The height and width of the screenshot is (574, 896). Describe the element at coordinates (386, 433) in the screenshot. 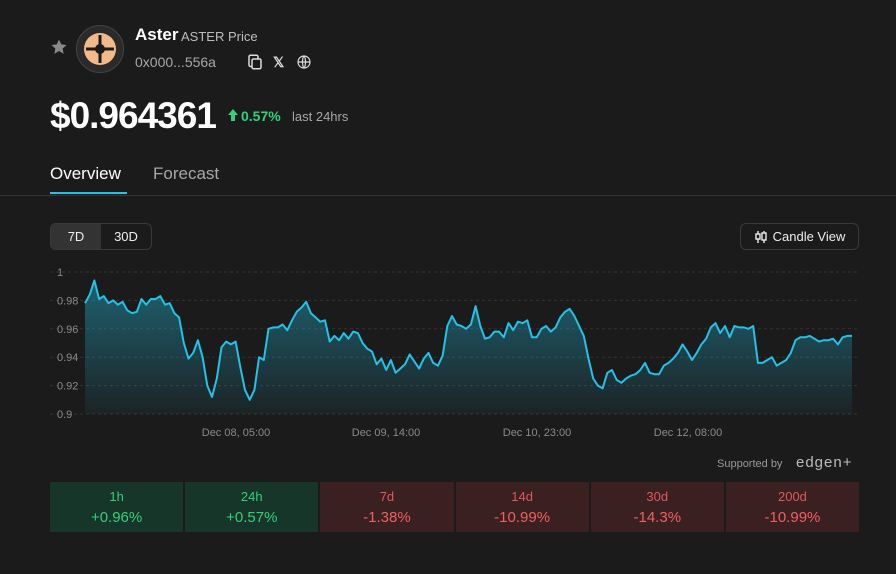

I see `x-tick-label: Dec 09, 14:00` at that location.